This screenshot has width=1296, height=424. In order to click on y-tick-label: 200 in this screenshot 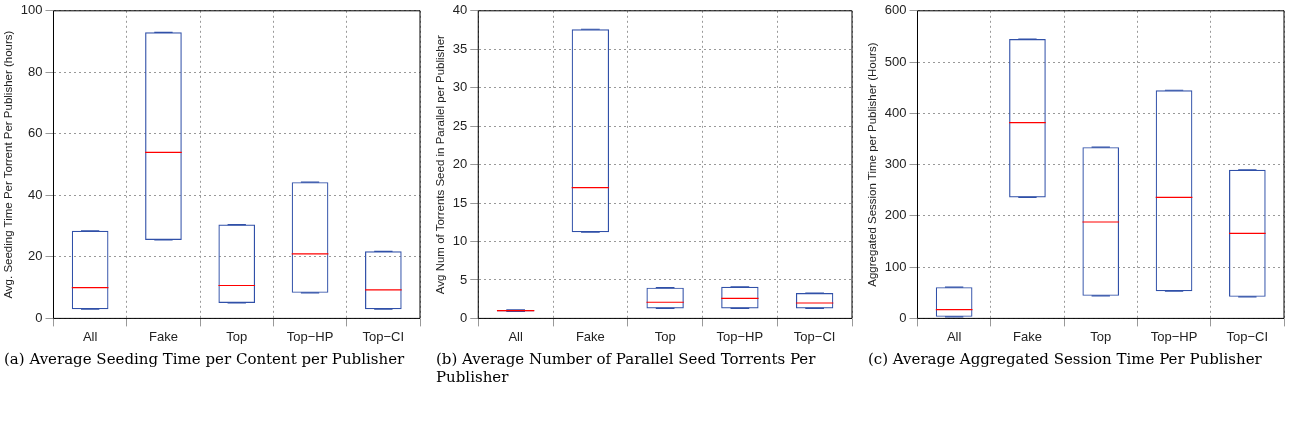, I will do `click(895, 215)`.